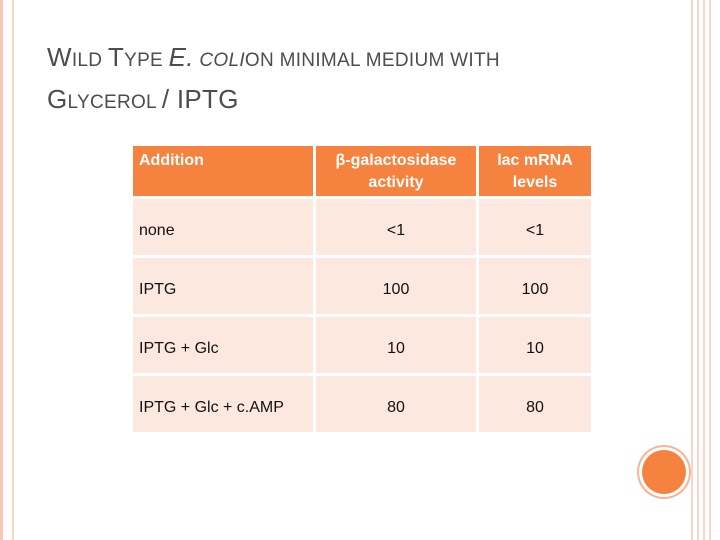 The width and height of the screenshot is (720, 540). Describe the element at coordinates (535, 404) in the screenshot. I see `cell-mrna: 80` at that location.